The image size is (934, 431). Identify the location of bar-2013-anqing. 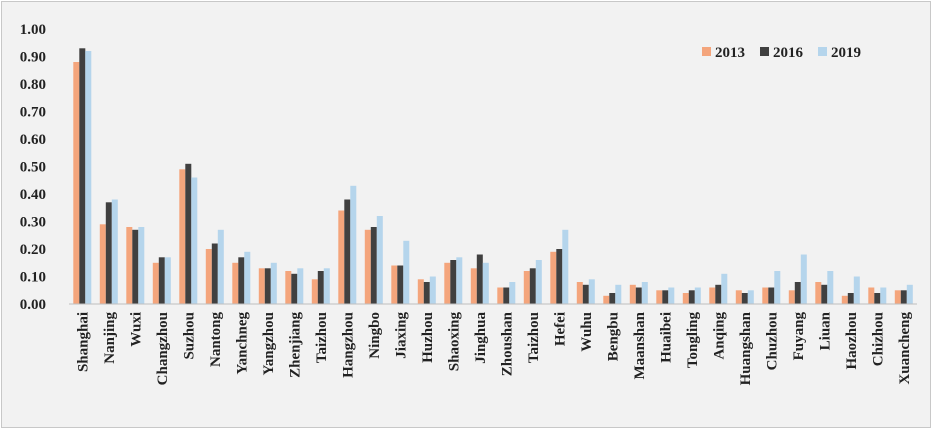
(712, 295).